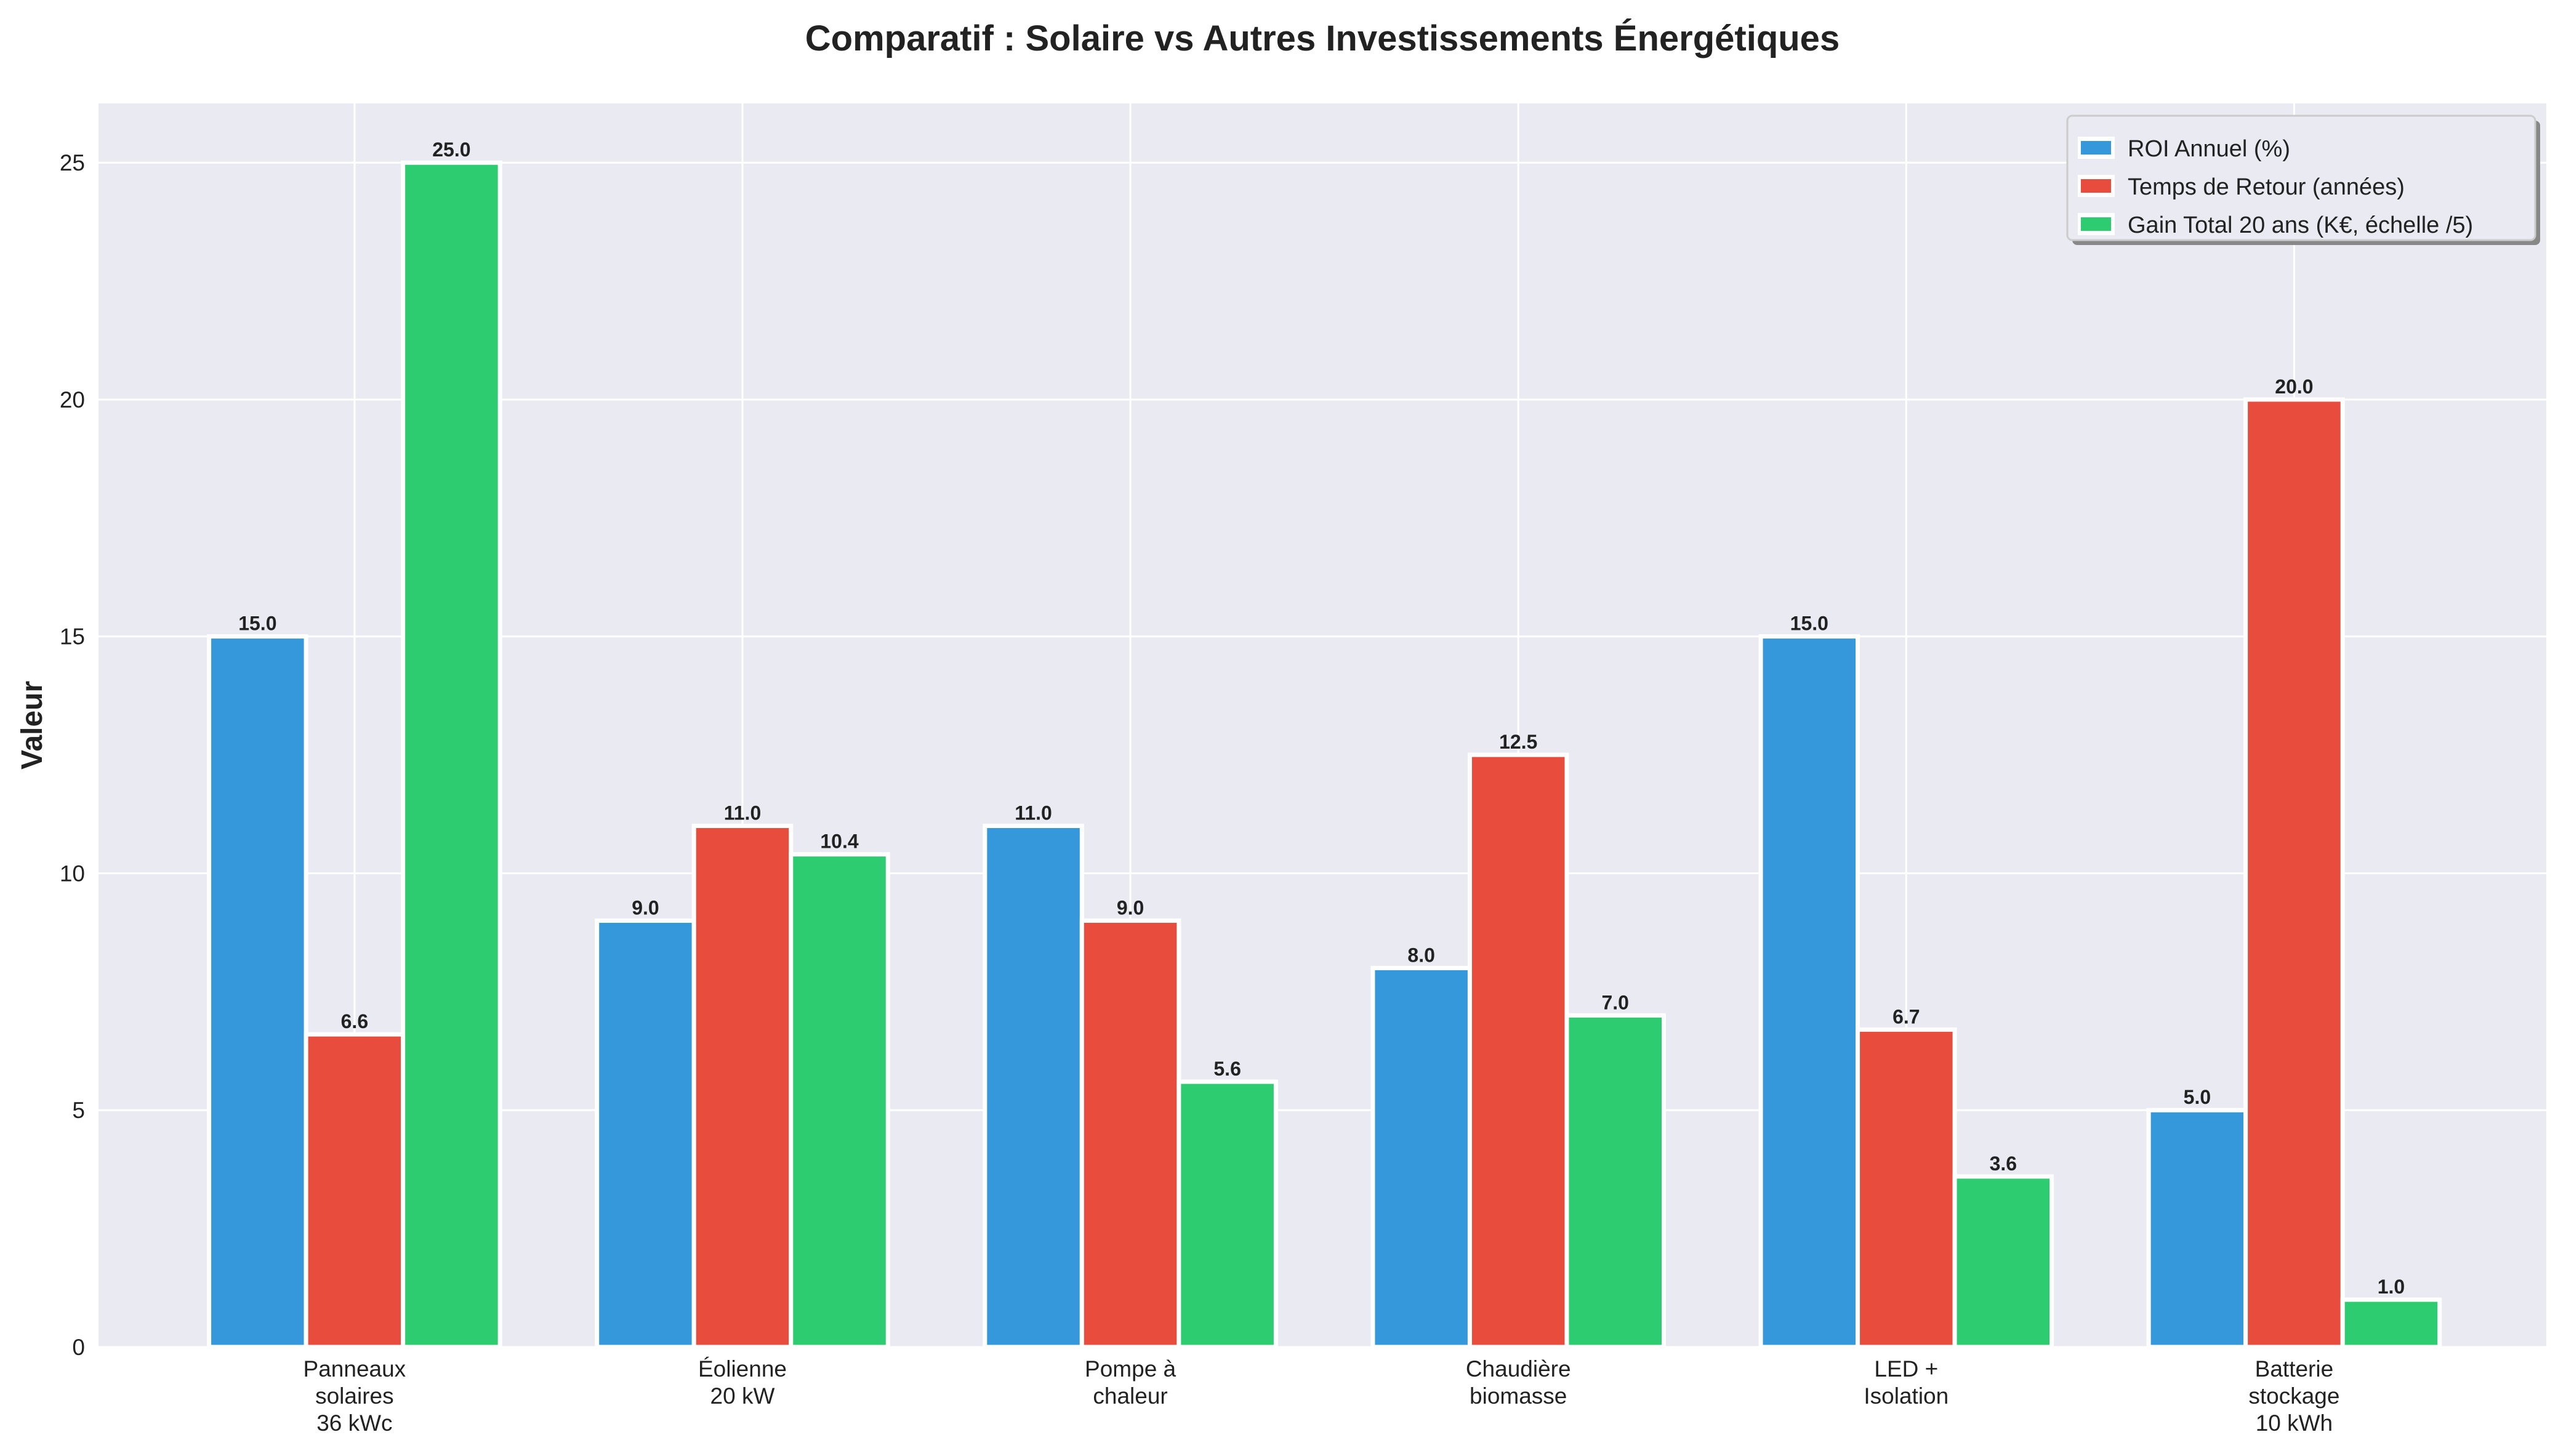 This screenshot has width=2566, height=1456. What do you see at coordinates (32, 725) in the screenshot?
I see `y-axis-label: Valeur` at bounding box center [32, 725].